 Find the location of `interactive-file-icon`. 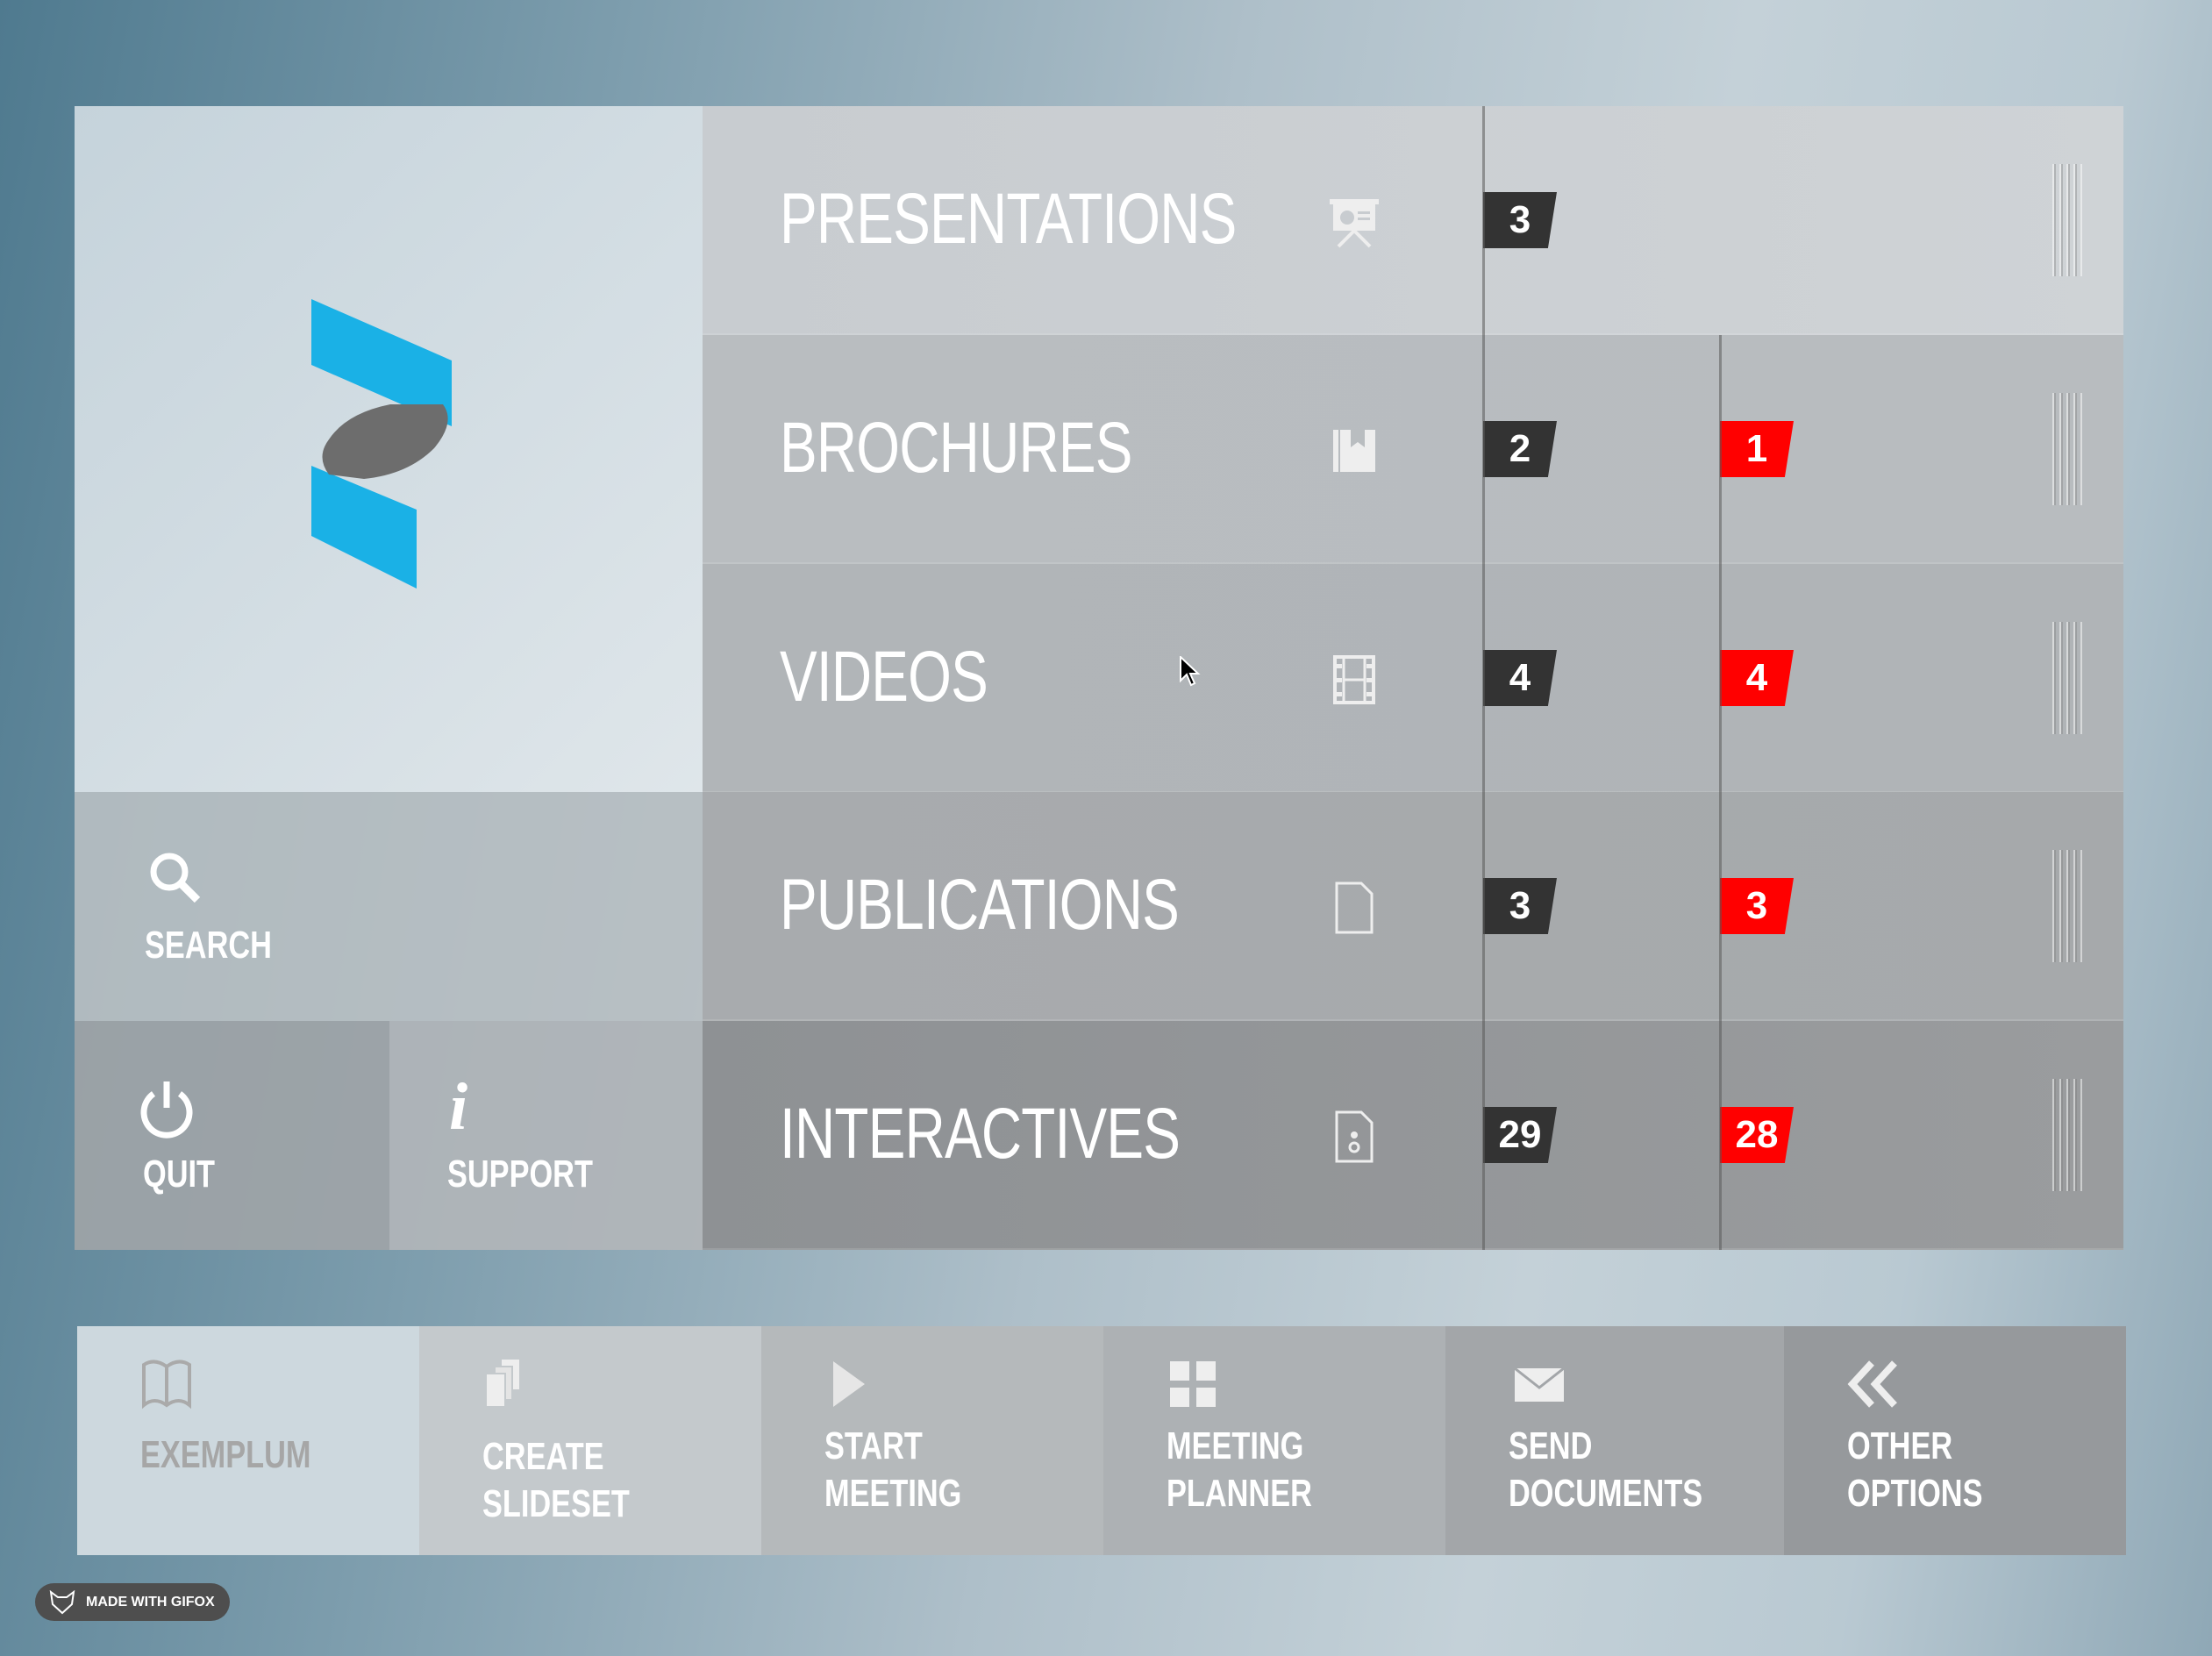

interactive-file-icon is located at coordinates (1354, 1136).